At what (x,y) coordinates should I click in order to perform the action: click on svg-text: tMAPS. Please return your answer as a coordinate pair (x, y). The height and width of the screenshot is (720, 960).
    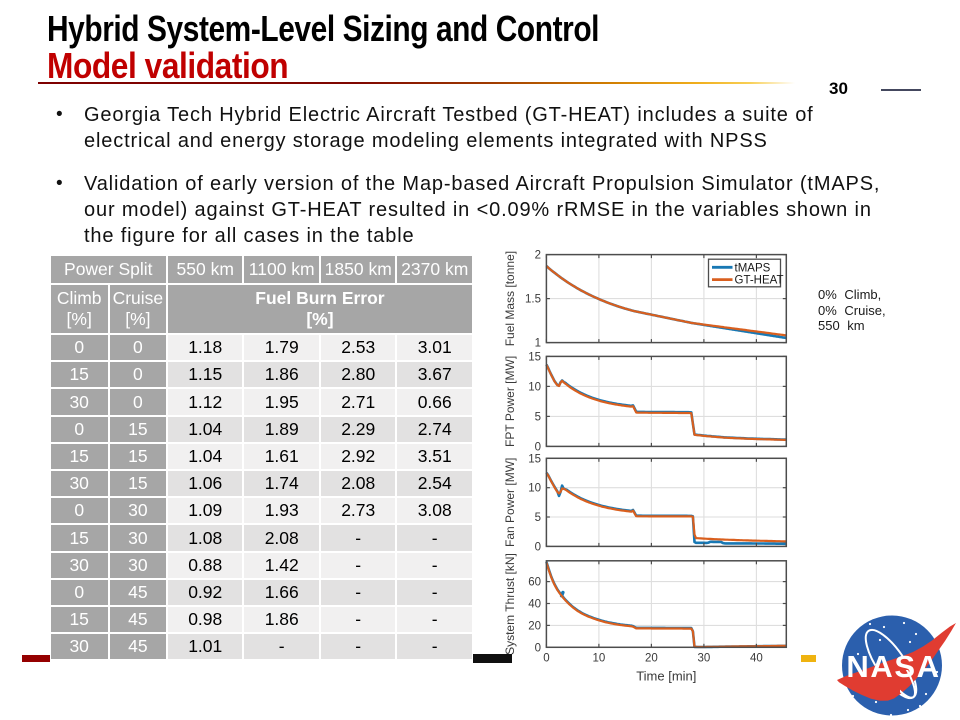
    Looking at the image, I should click on (753, 268).